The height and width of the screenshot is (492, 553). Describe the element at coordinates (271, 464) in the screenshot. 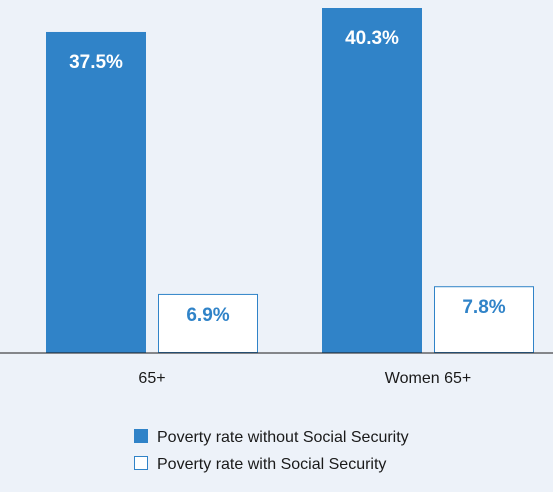

I see `legend-label: Poverty rate with Social Security` at that location.